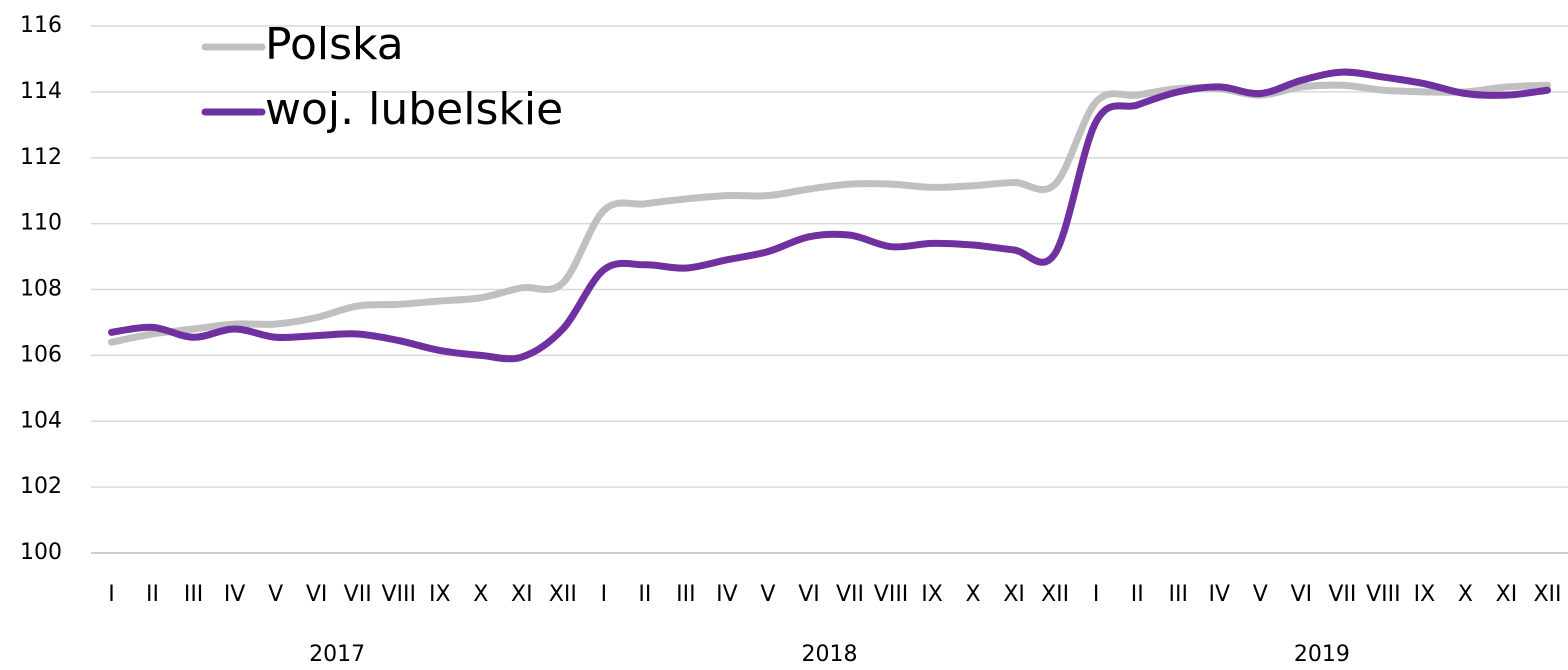  Describe the element at coordinates (334, 44) in the screenshot. I see `legend-label: Polska` at that location.